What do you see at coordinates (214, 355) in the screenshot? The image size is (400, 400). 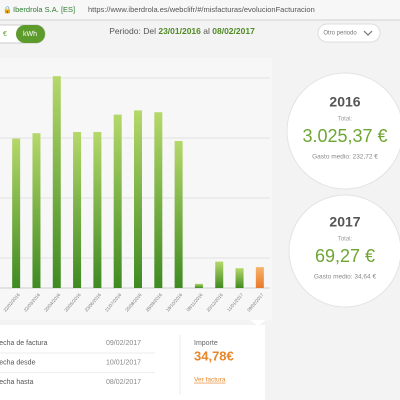 I see `amount: 34,78€` at bounding box center [214, 355].